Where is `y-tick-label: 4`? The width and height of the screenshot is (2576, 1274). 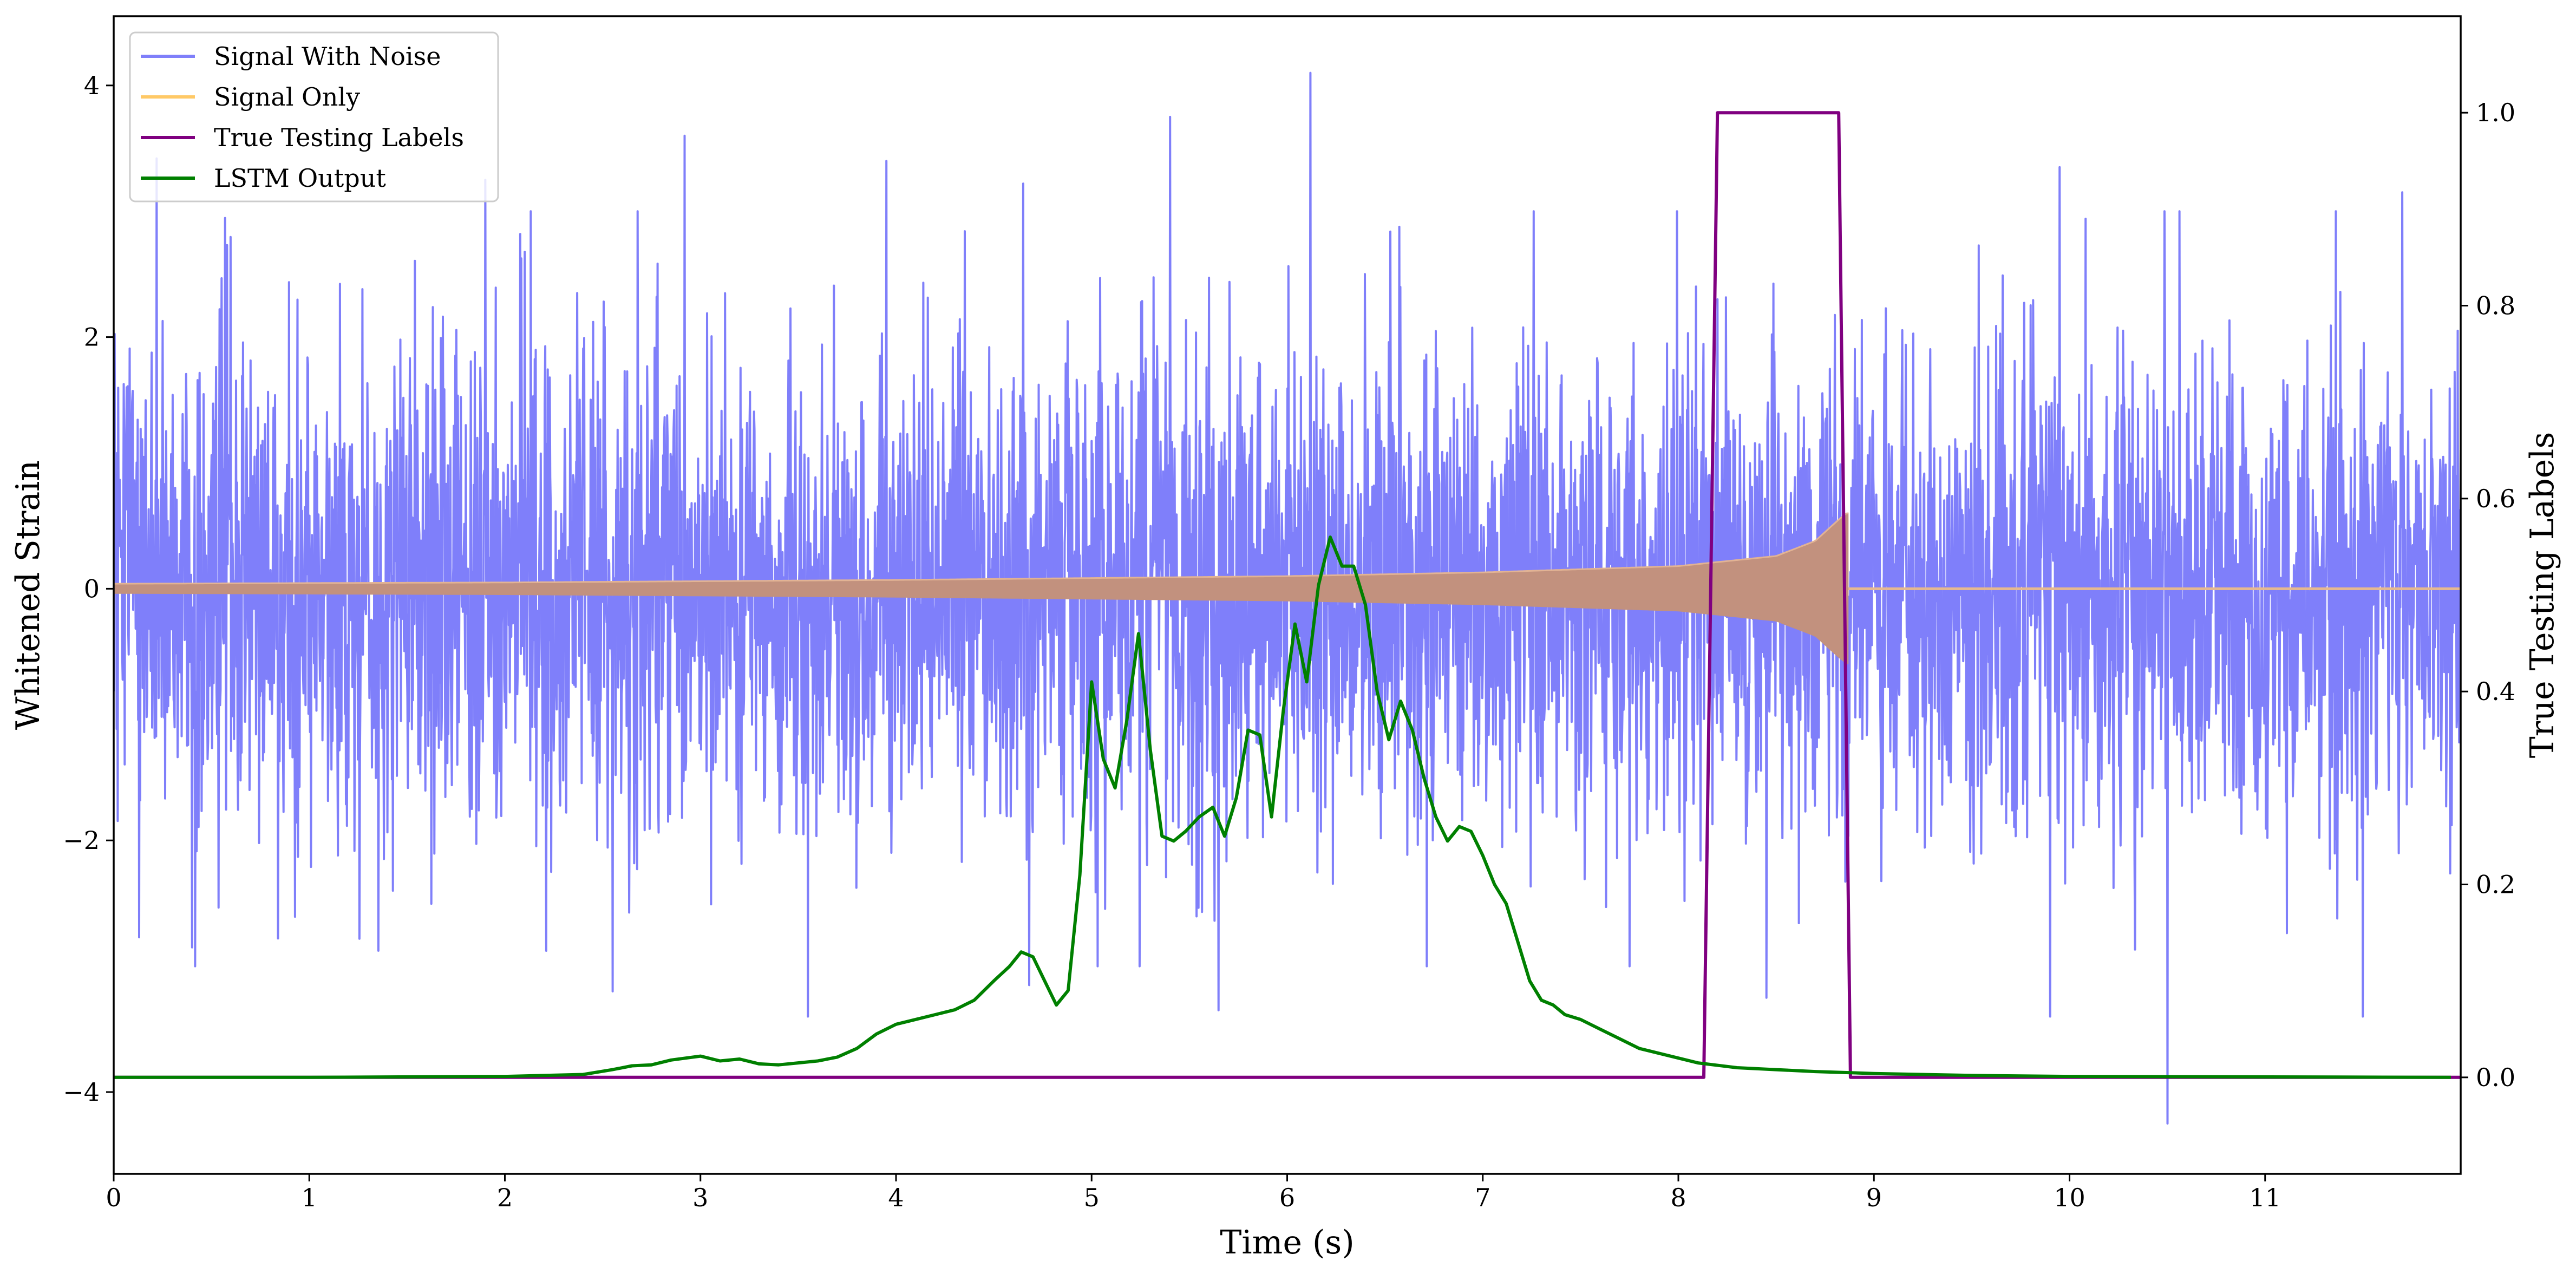
y-tick-label: 4 is located at coordinates (92, 85).